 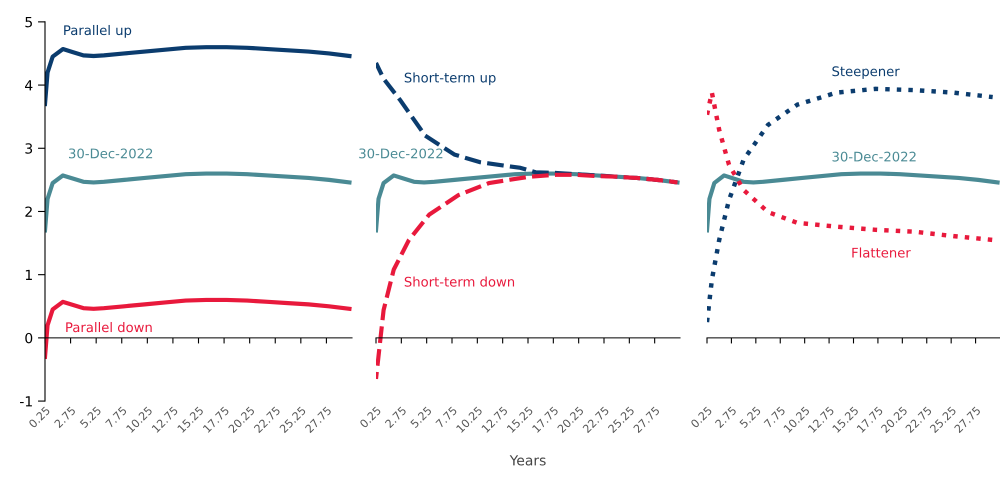 What do you see at coordinates (450, 79) in the screenshot?
I see `series-label: Short-term up` at bounding box center [450, 79].